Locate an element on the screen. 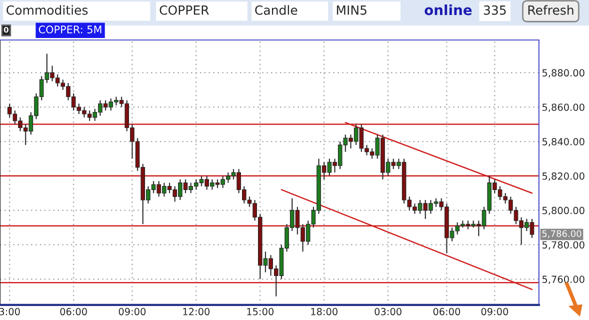 Image resolution: width=589 pixels, height=320 pixels. text: online is located at coordinates (448, 10).